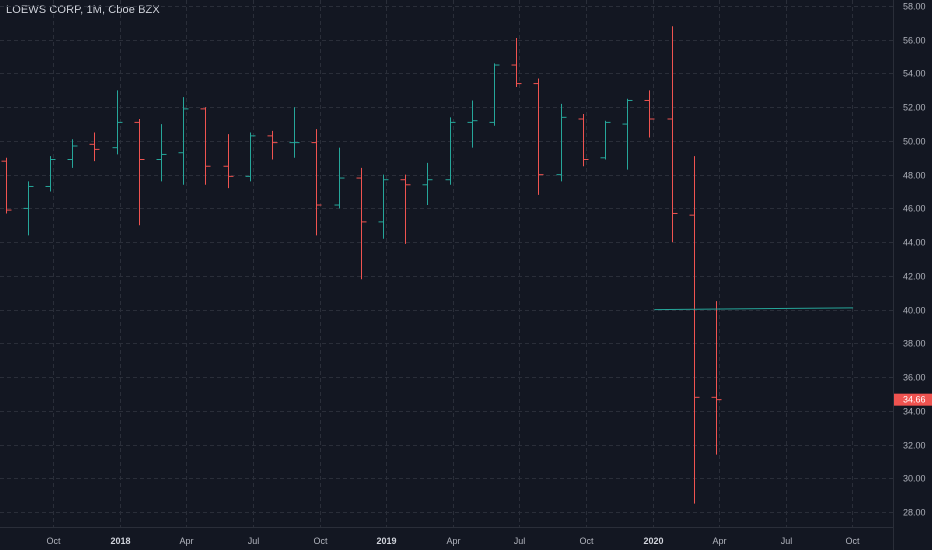 The image size is (932, 550). What do you see at coordinates (914, 142) in the screenshot?
I see `price-tick-label: 50.00` at bounding box center [914, 142].